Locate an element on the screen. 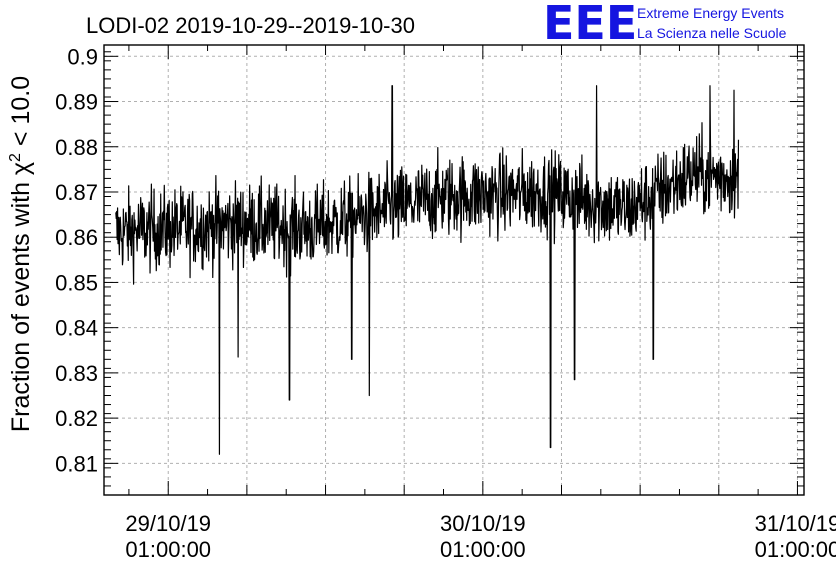  x-tick-label-date: 30/10/19 is located at coordinates (483, 523).